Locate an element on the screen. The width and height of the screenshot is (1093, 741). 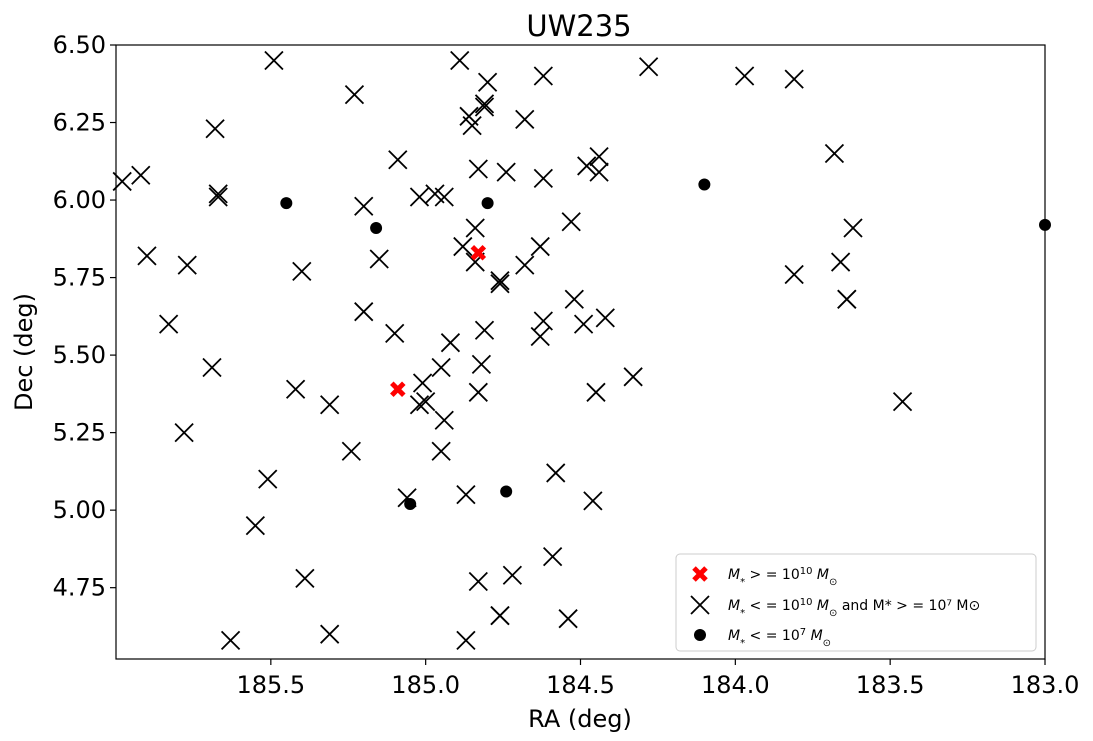
x-axis: 185.5 185.0 184.5 184.0 183.5 183.0 is located at coordinates (657, 679).